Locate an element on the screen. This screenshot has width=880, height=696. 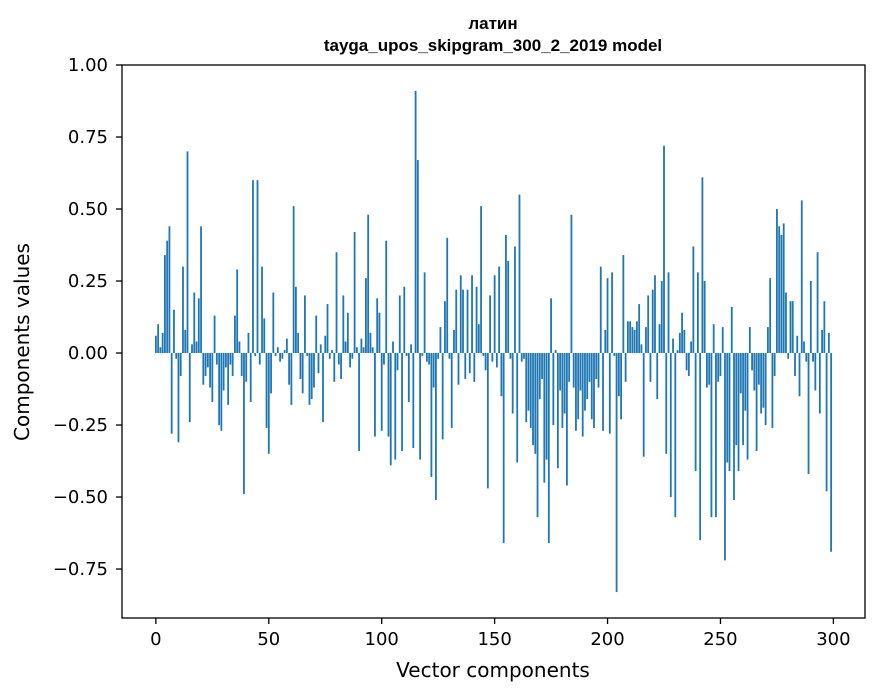
x-axis-label: Vector components is located at coordinates (493, 670).